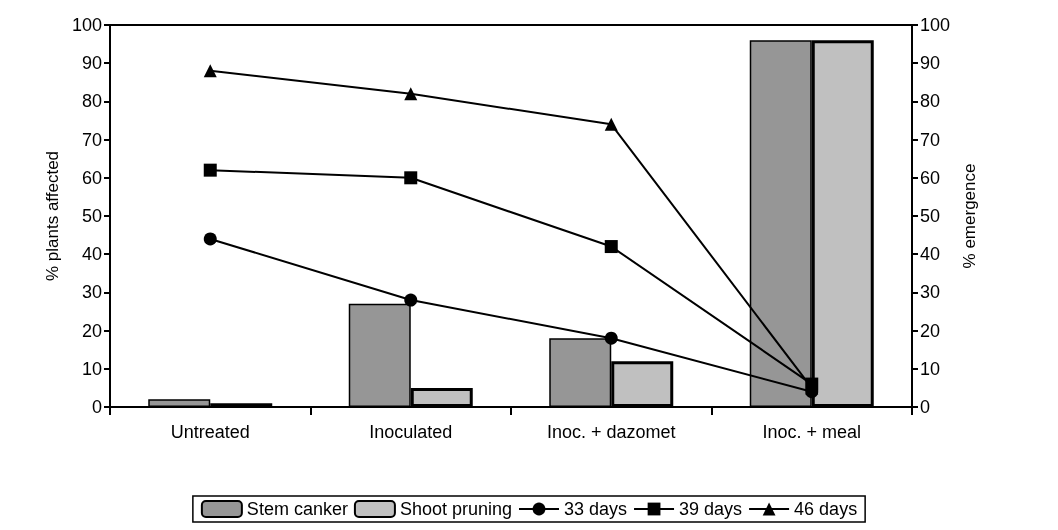  I want to click on y-tick-label: 10, so click(91, 368).